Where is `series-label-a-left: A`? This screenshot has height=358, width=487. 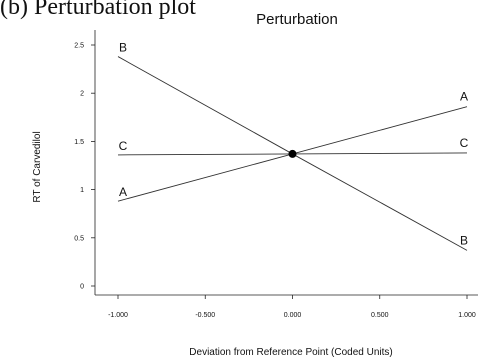 series-label-a-left: A is located at coordinates (123, 192).